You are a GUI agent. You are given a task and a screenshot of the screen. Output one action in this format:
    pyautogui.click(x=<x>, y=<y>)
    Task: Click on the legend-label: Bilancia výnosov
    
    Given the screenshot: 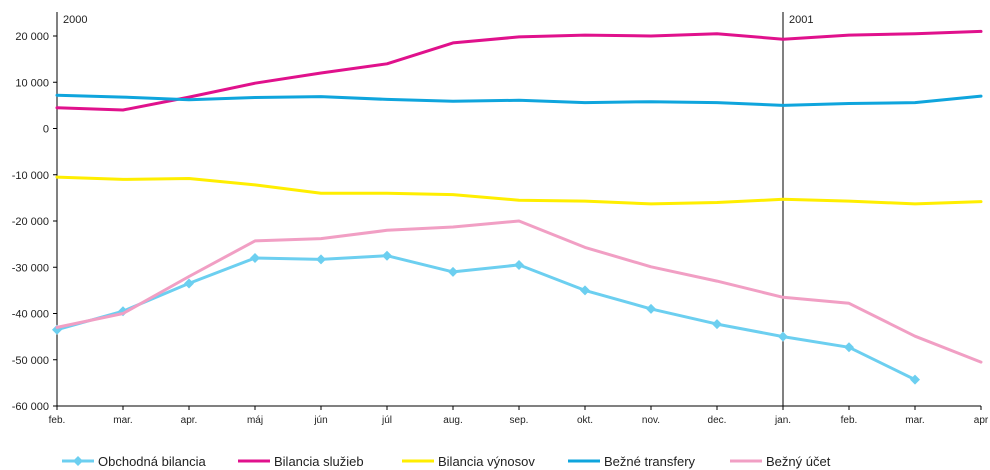 What is the action you would take?
    pyautogui.click(x=486, y=461)
    